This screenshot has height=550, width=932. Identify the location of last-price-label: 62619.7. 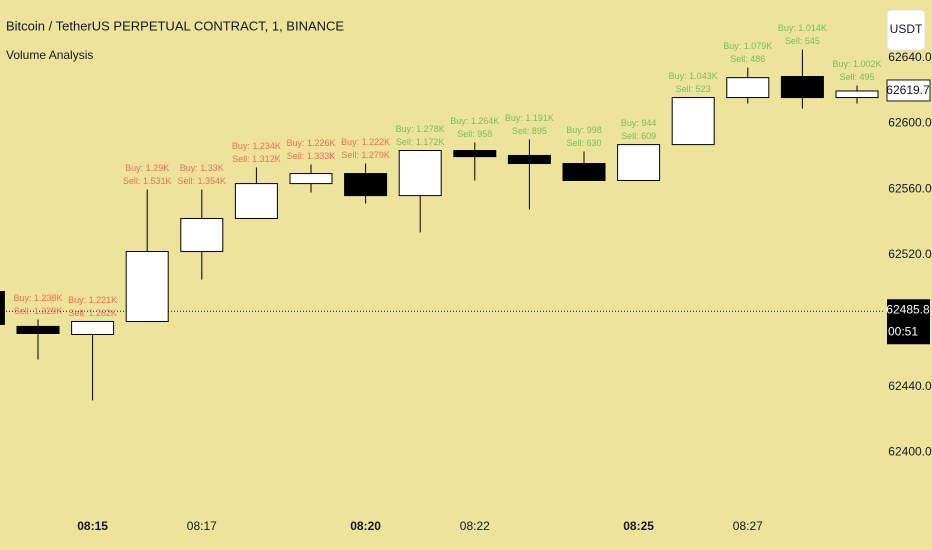
(908, 90).